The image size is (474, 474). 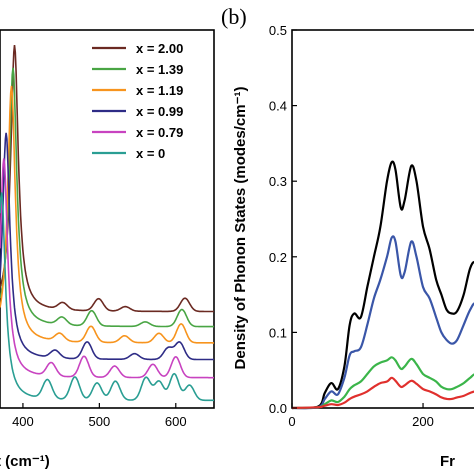 What do you see at coordinates (159, 48) in the screenshot?
I see `panel-a-legend-label-0: x = 2.00` at bounding box center [159, 48].